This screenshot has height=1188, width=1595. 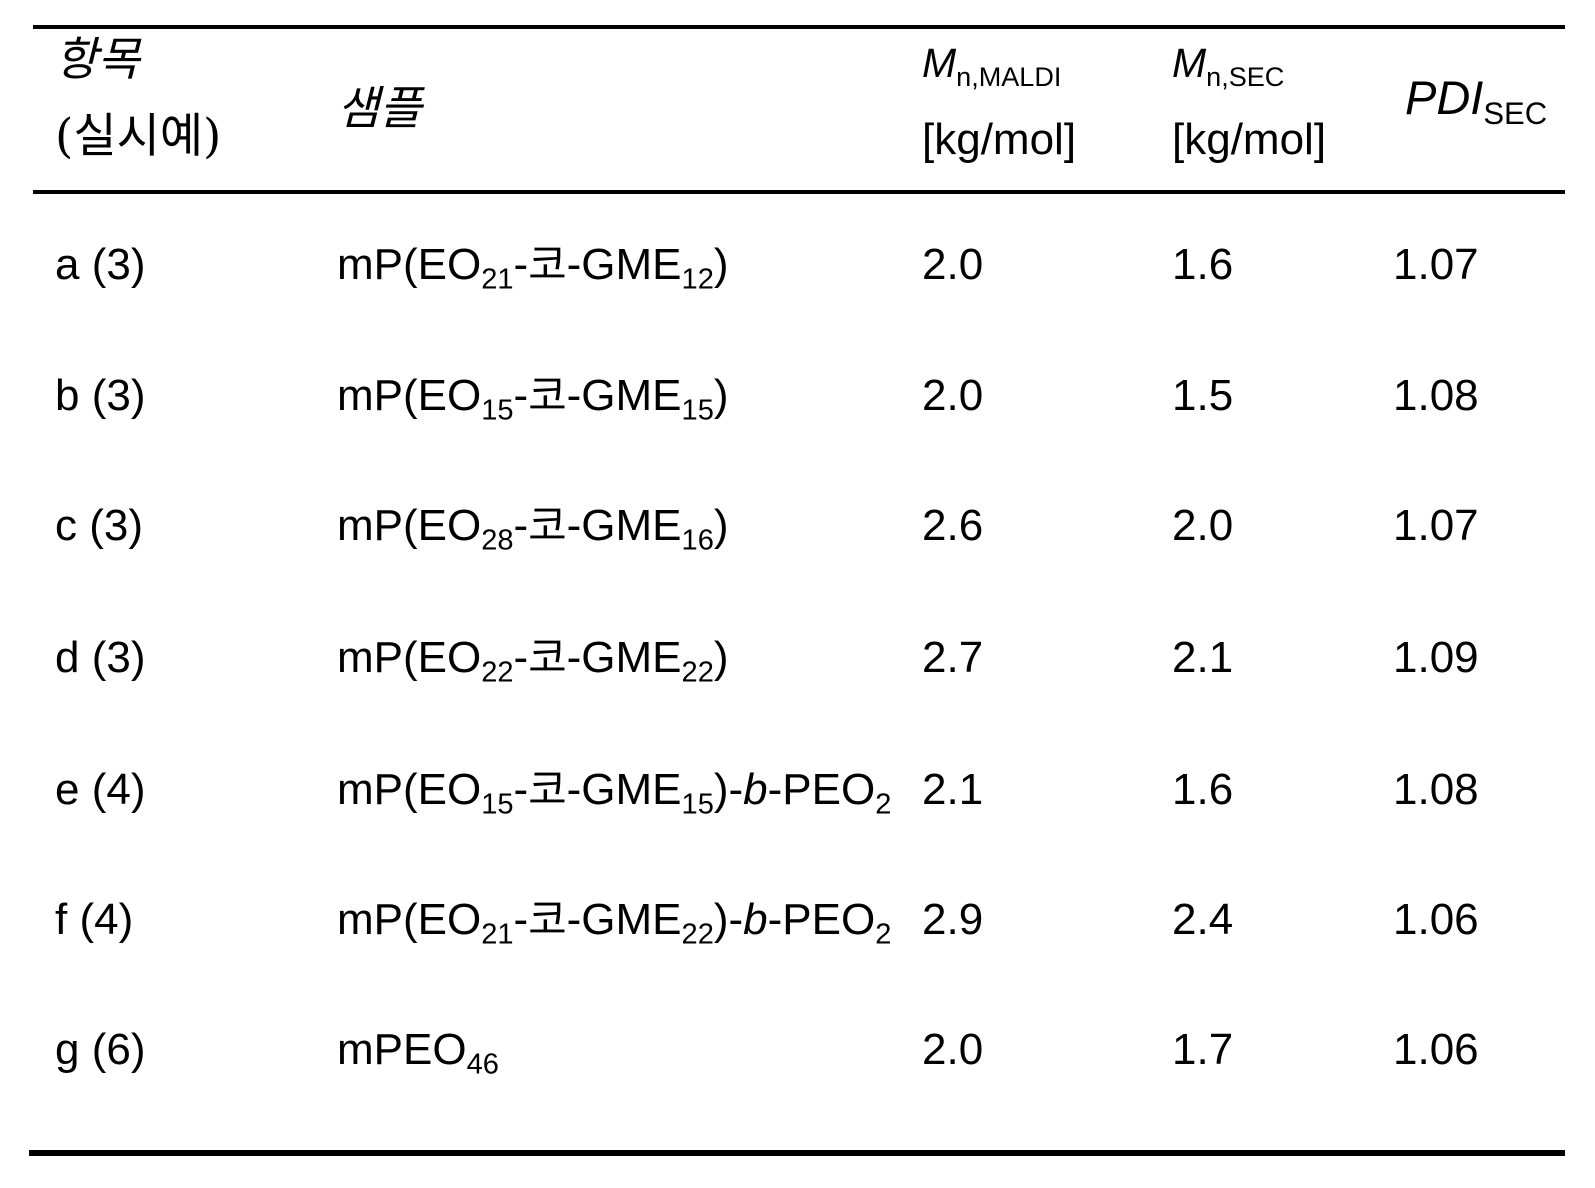 I want to click on cell-item: a (3), so click(x=100, y=264).